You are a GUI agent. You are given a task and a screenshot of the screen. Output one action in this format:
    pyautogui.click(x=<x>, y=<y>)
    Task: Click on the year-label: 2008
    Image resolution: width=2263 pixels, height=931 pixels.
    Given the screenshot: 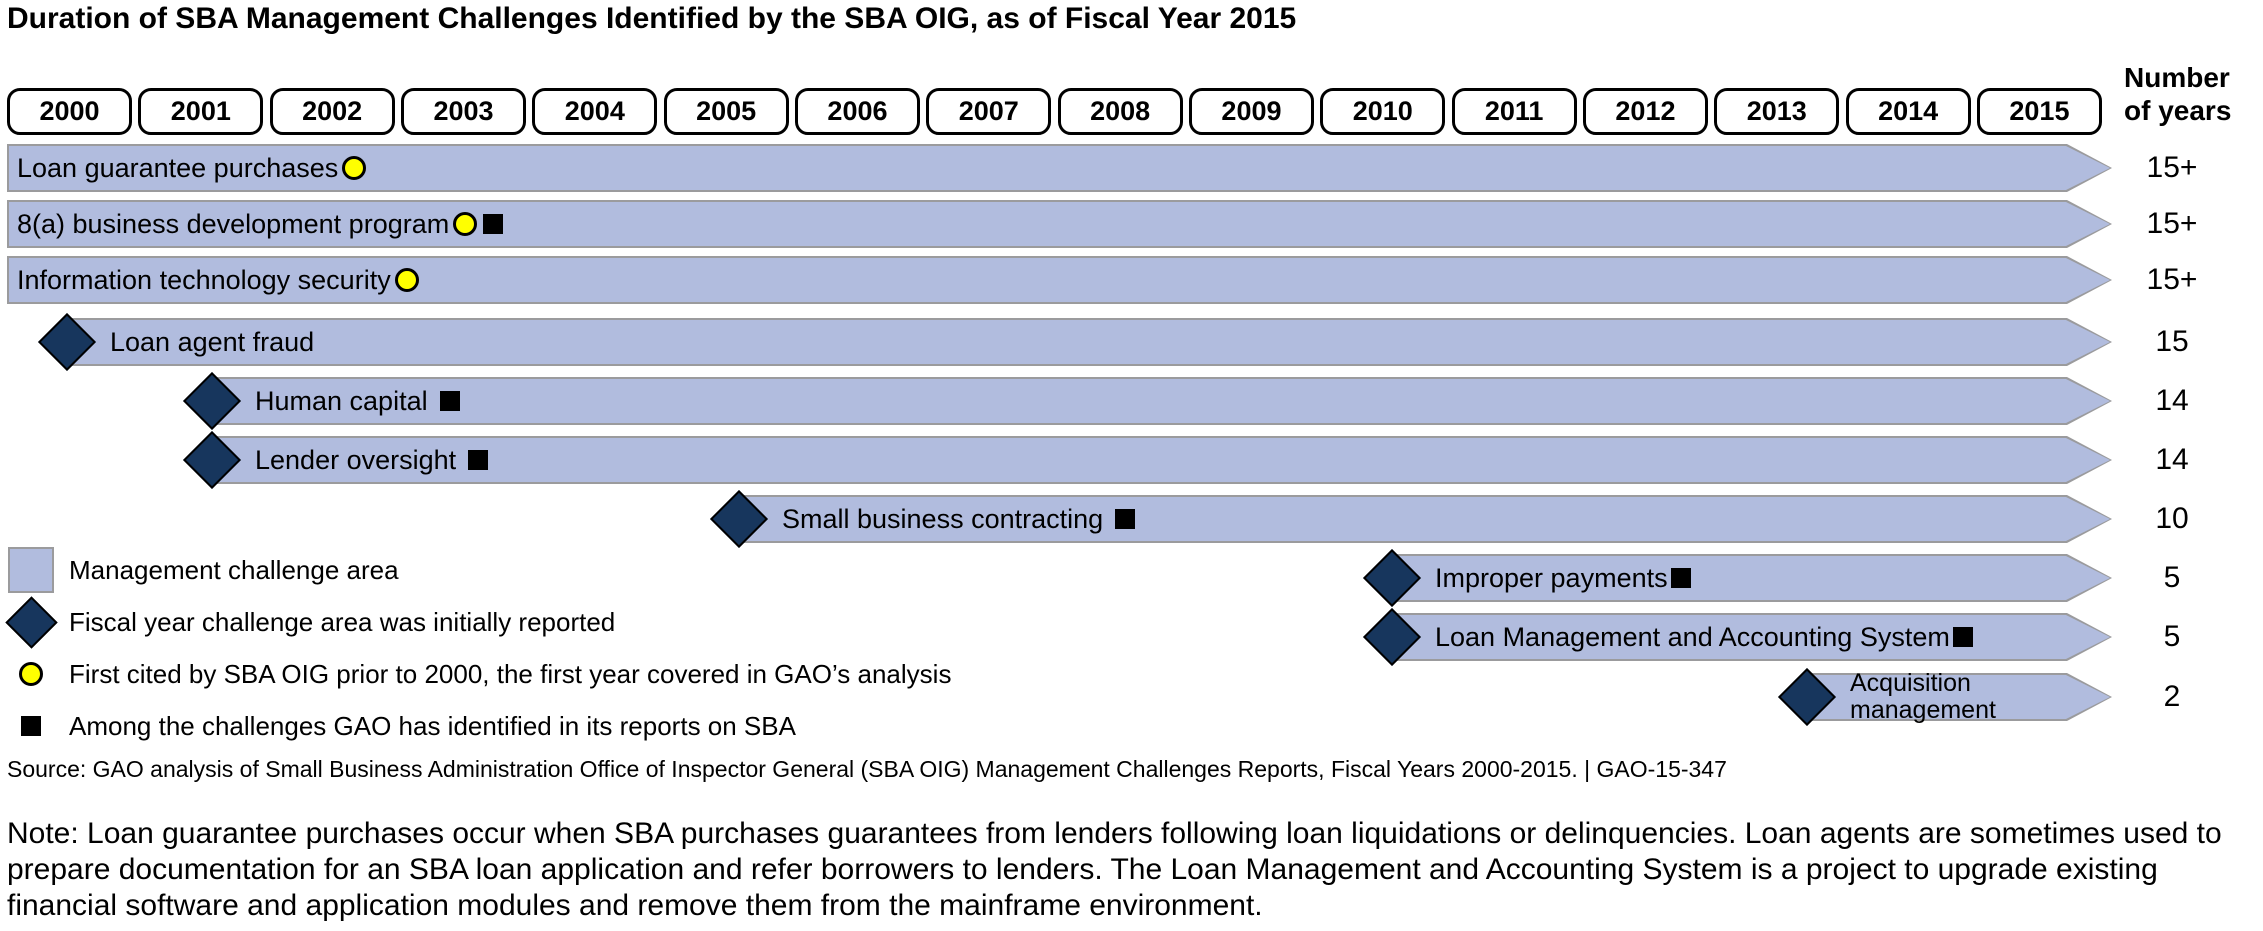 What is the action you would take?
    pyautogui.click(x=1120, y=111)
    